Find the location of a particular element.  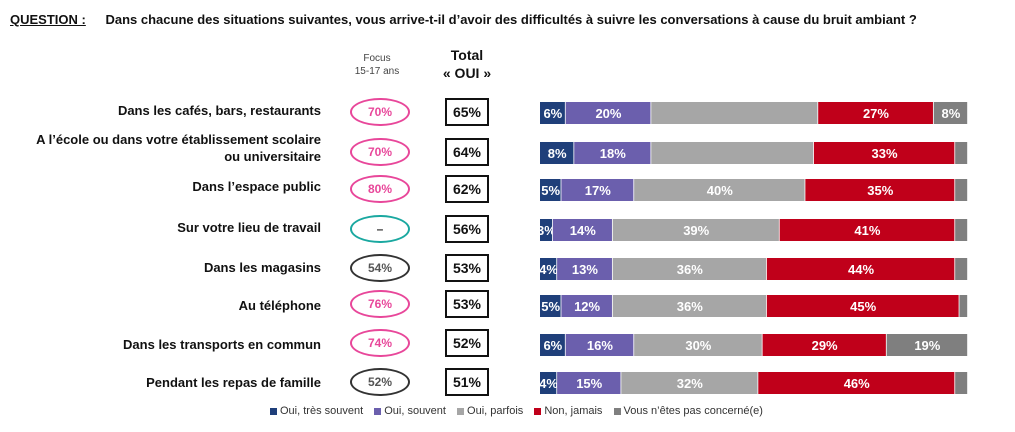

focus-value-magasins: 54% is located at coordinates (380, 268).